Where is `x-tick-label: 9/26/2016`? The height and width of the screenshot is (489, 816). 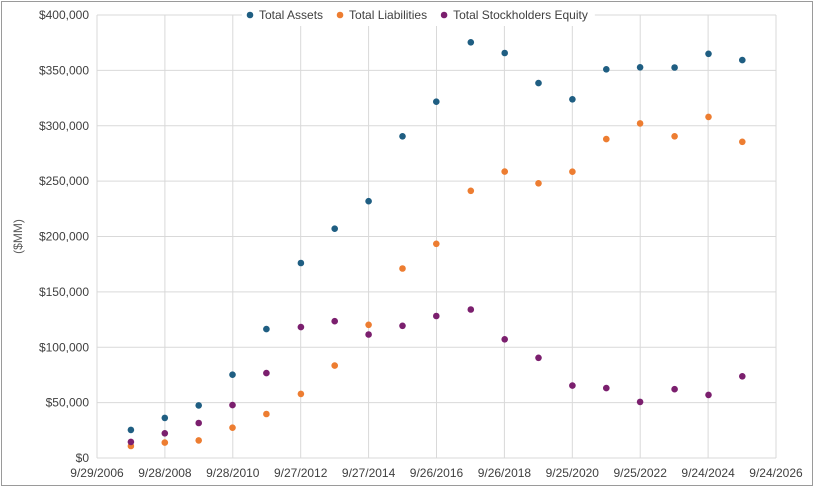
x-tick-label: 9/26/2016 is located at coordinates (437, 473).